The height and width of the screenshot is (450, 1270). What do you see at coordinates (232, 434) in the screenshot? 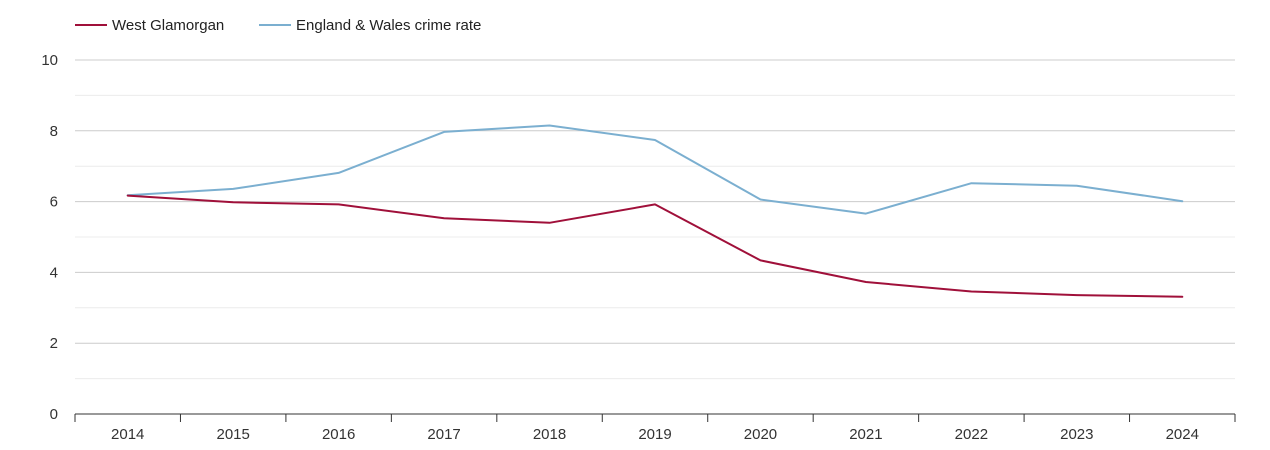
I see `x-tick-label: 2015` at bounding box center [232, 434].